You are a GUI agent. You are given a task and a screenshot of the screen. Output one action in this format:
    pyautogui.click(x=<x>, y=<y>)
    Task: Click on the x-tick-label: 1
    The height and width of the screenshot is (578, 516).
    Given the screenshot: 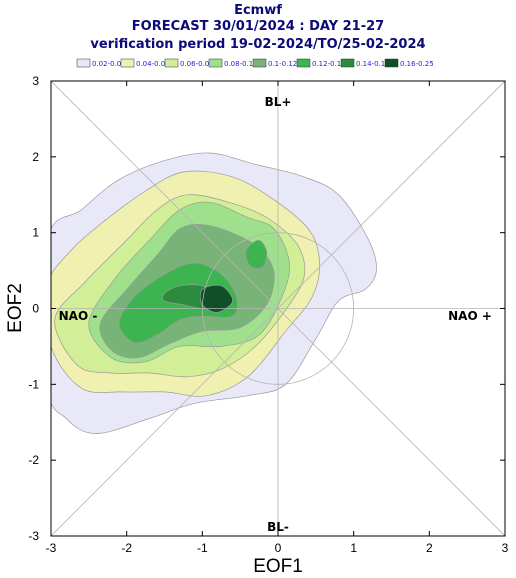 What is the action you would take?
    pyautogui.click(x=353, y=548)
    